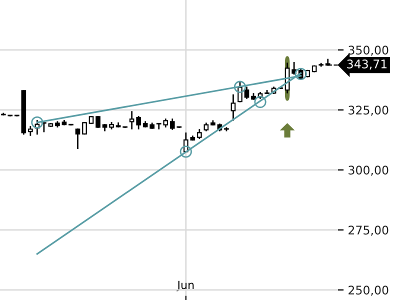 The height and width of the screenshot is (300, 400). What do you see at coordinates (368, 51) in the screenshot?
I see `y-tick-label: 350,00` at bounding box center [368, 51].